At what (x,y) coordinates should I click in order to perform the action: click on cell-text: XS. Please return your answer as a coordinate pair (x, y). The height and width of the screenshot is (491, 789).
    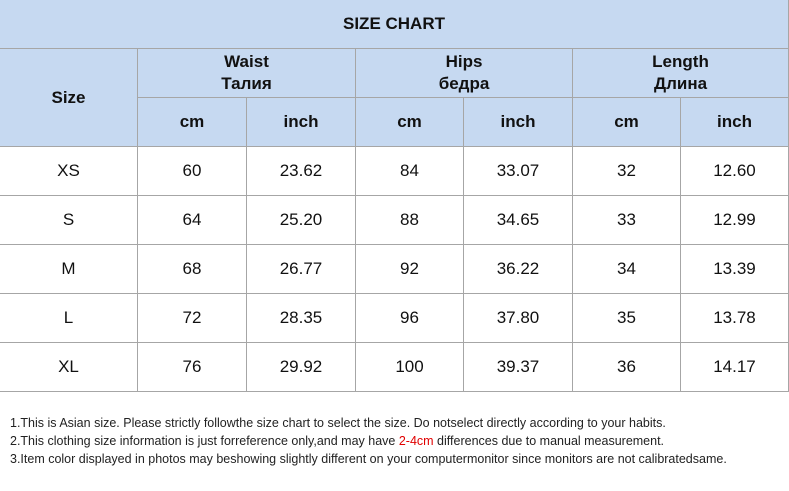
    Looking at the image, I should click on (68, 170).